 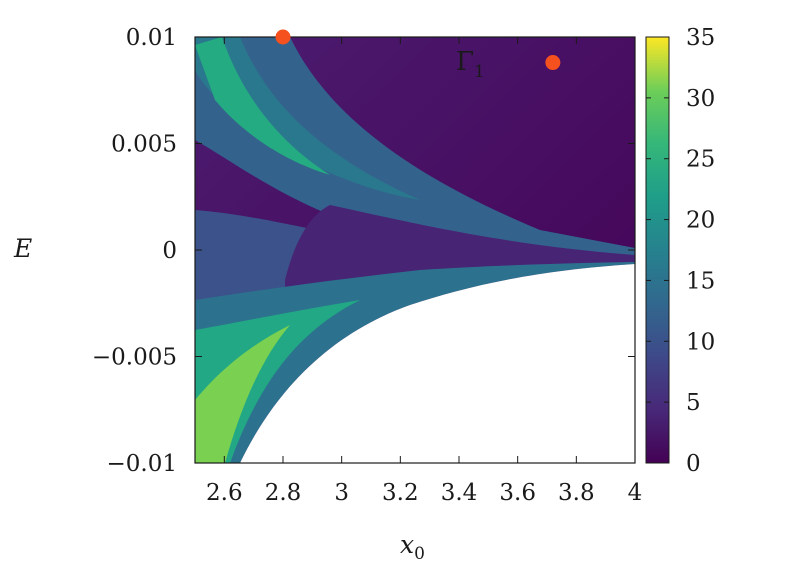 I want to click on y-tick-label-4: −0.01, so click(x=142, y=464).